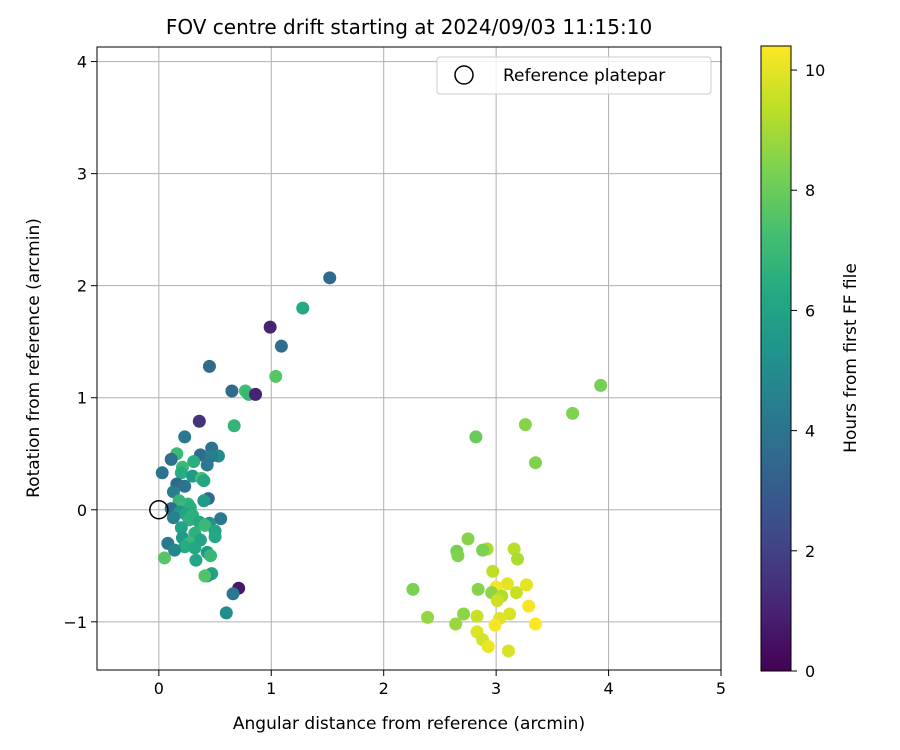  I want to click on x-axis-label: Angular distance from reference (arcmin), so click(409, 724).